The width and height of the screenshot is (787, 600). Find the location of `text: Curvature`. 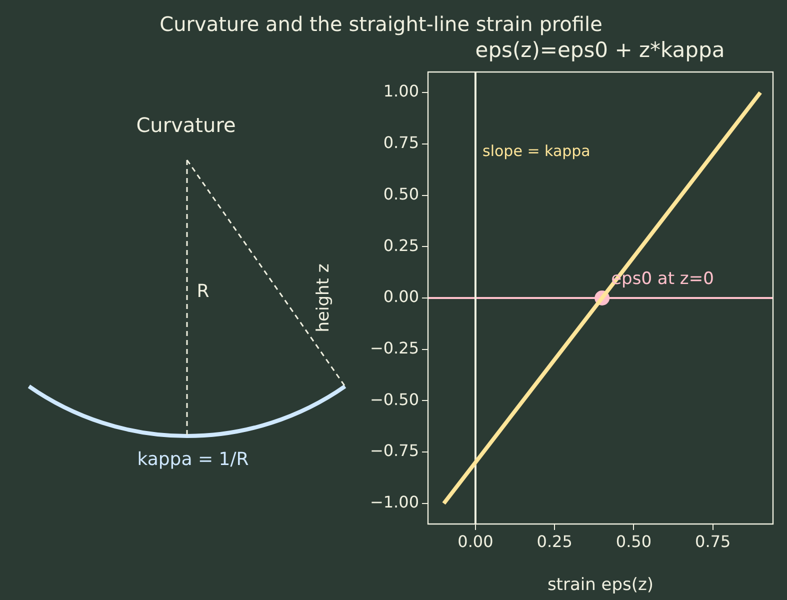

text: Curvature is located at coordinates (186, 125).